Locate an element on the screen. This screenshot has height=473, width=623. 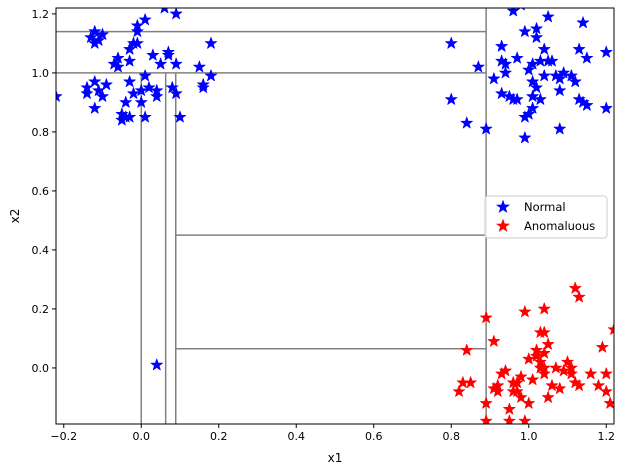
x-tick-label: 1.2 is located at coordinates (607, 436).